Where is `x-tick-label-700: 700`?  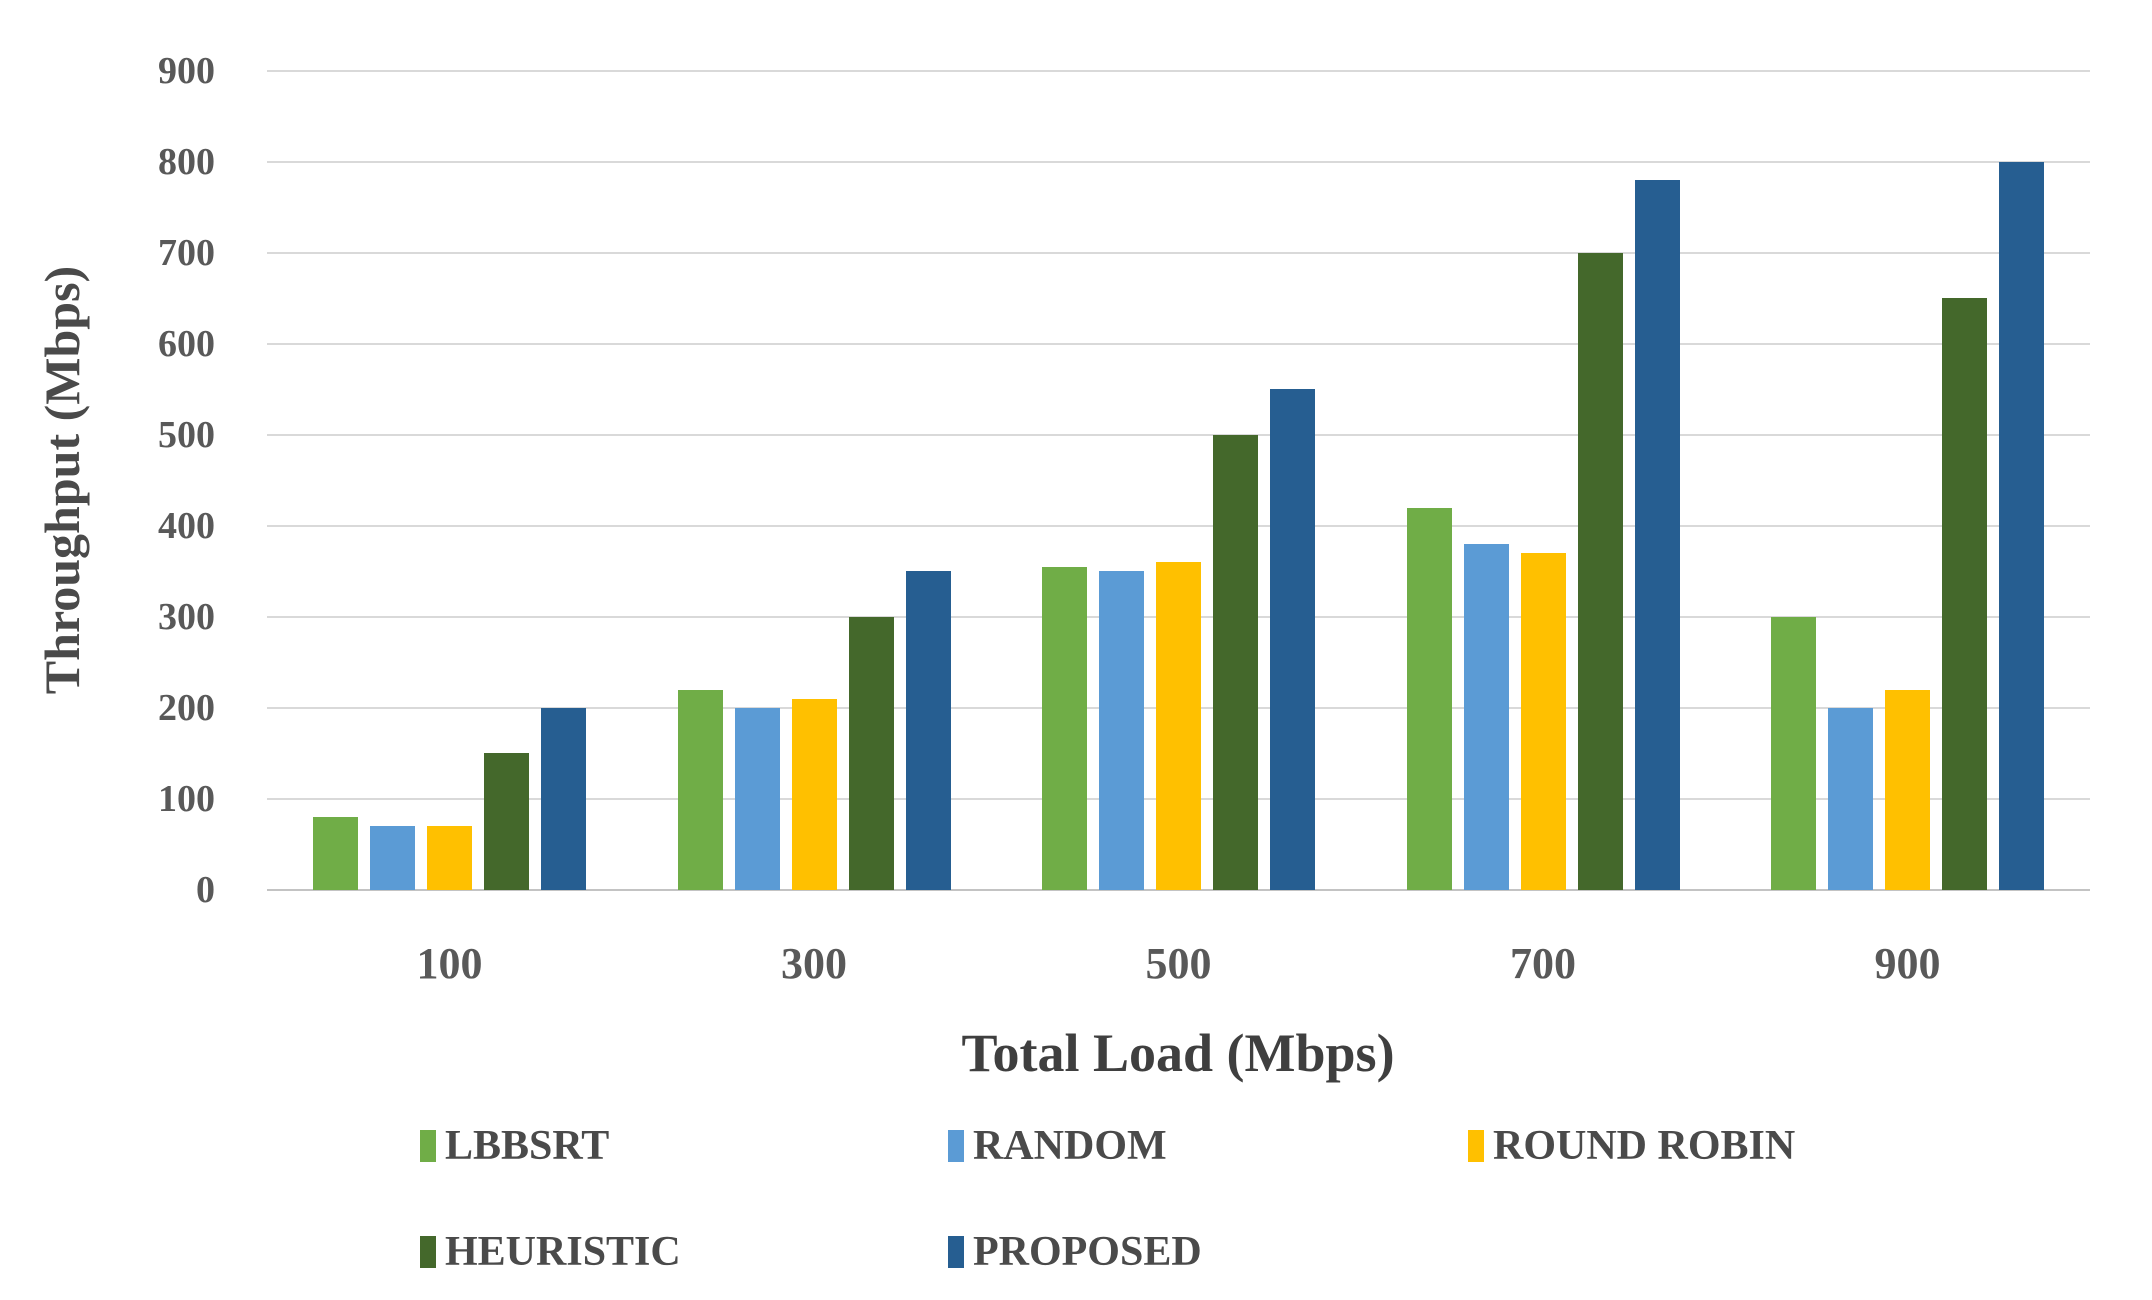
x-tick-label-700: 700 is located at coordinates (1543, 963).